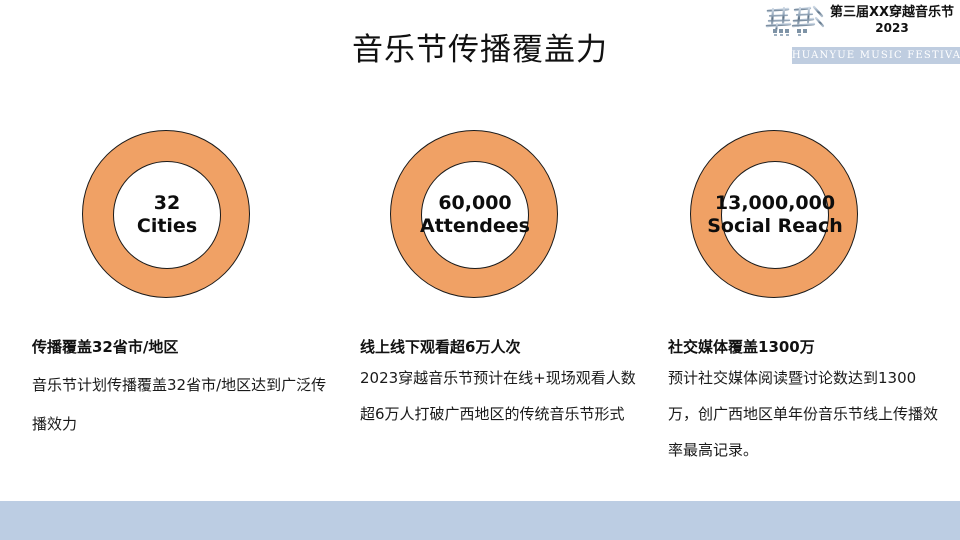 The image size is (960, 540). What do you see at coordinates (891, 12) in the screenshot?
I see `brand-title: 第三届XX穿越音乐节` at bounding box center [891, 12].